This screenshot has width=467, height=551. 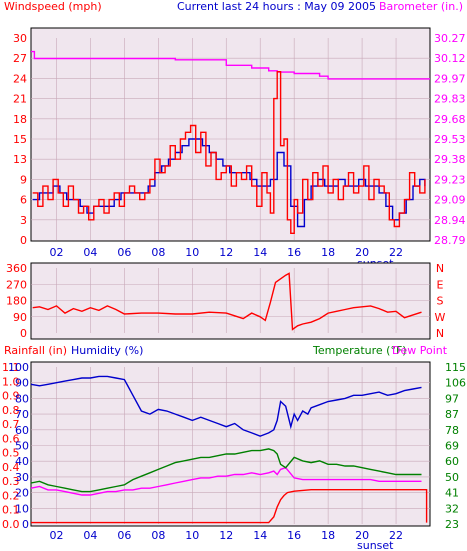 I want to click on temperature-tick-label: 87, so click(x=452, y=414).